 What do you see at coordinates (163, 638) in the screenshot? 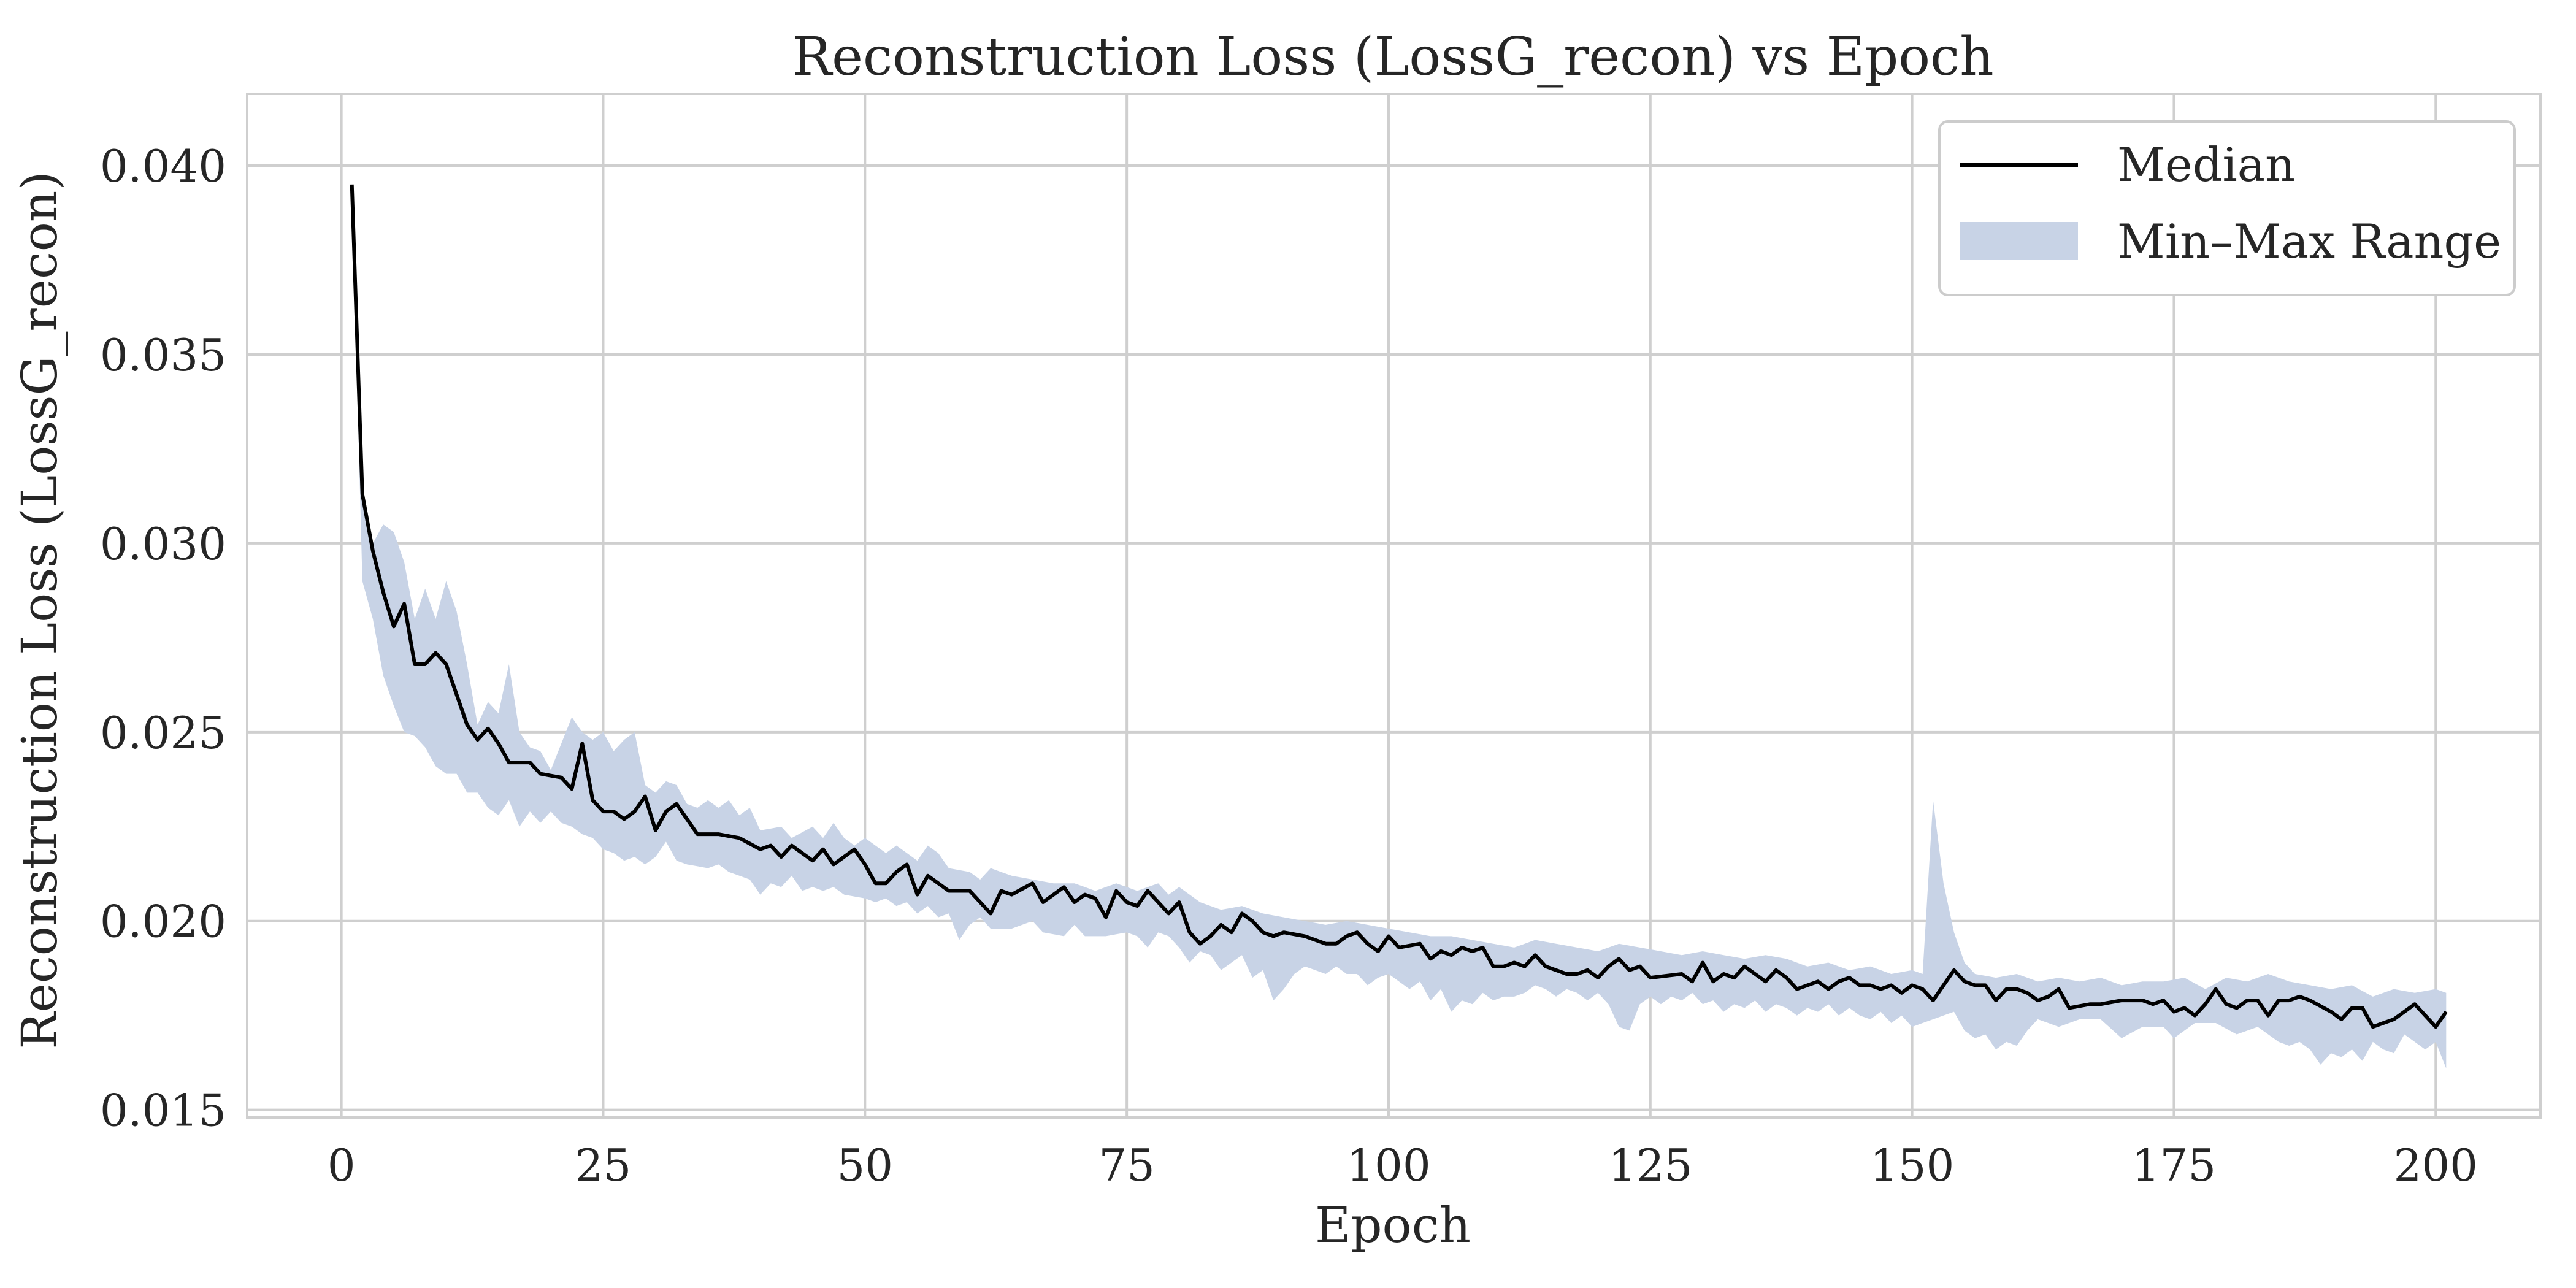
I see `y-axis-ticks: 0.015 0.020 0.025 0.030 0.035 0.040` at bounding box center [163, 638].